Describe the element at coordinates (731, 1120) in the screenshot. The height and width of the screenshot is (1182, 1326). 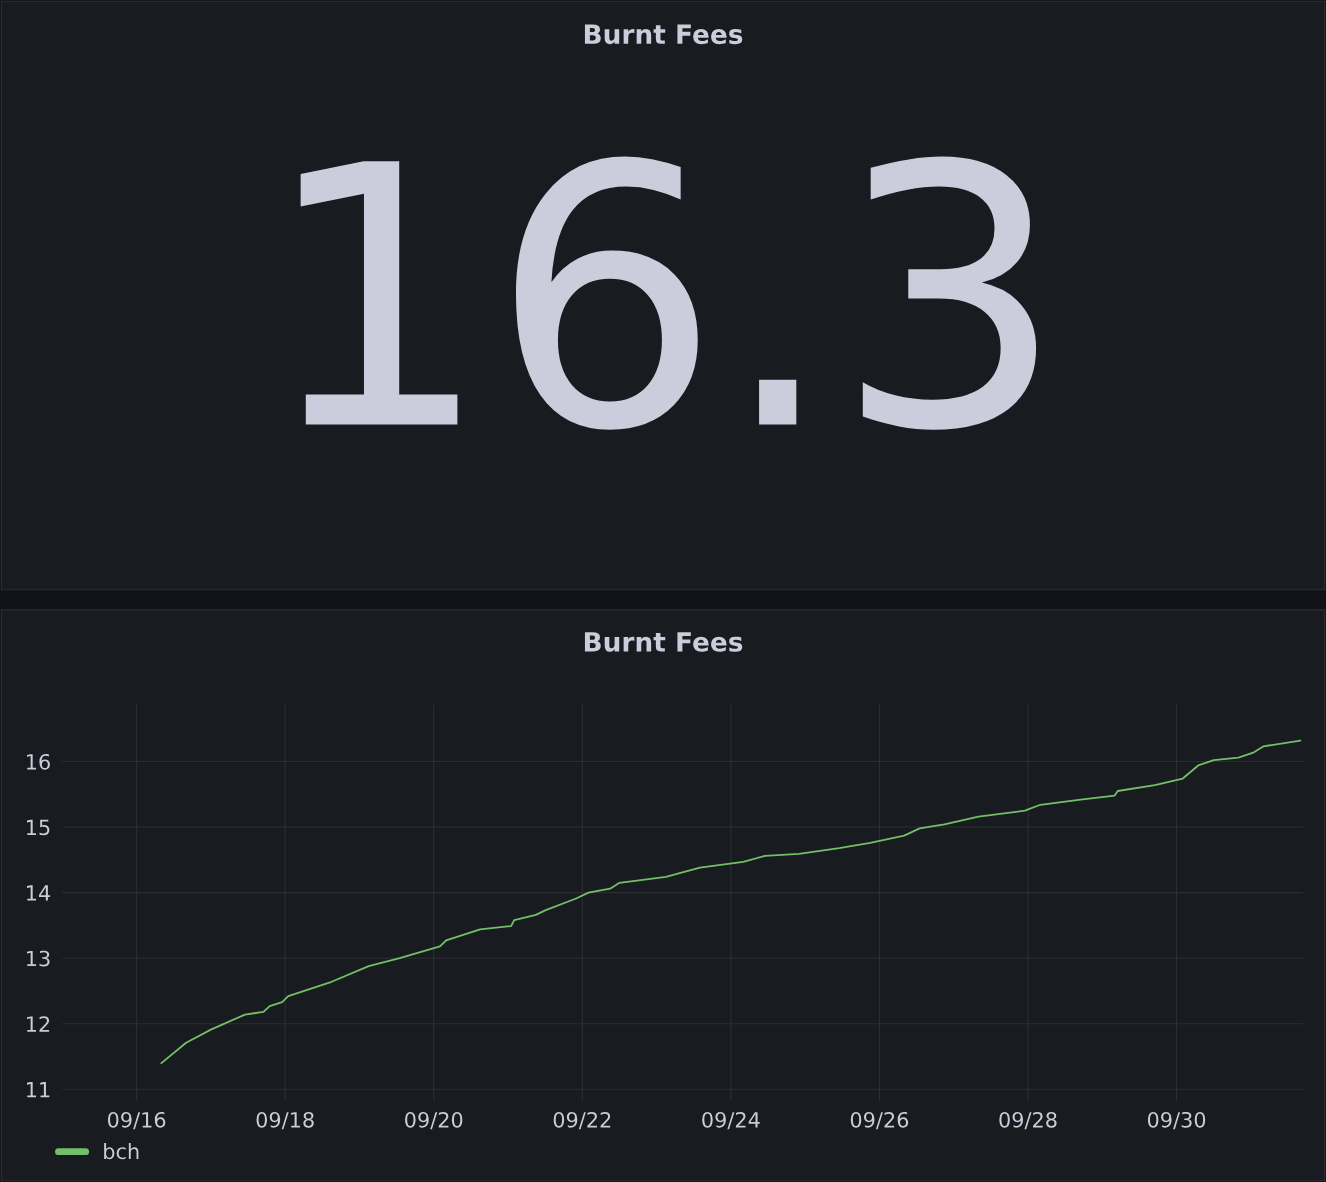
I see `x-tick-label: 09/24` at that location.